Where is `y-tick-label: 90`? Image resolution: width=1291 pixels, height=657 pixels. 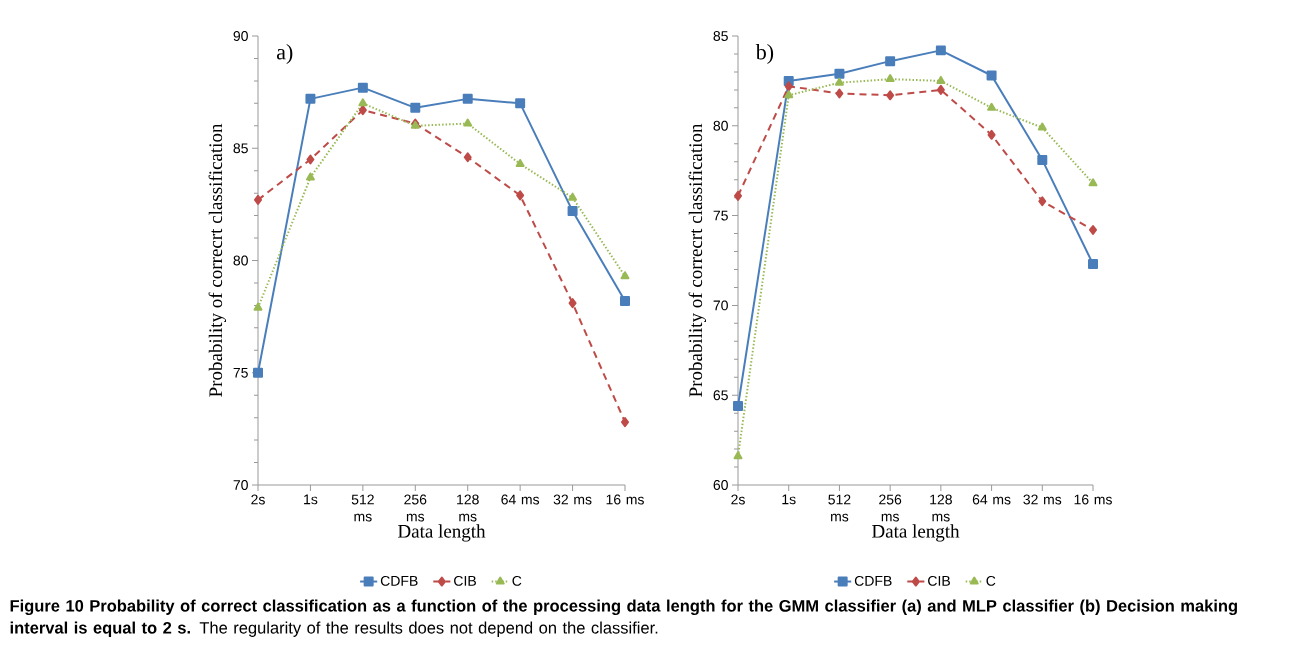 y-tick-label: 90 is located at coordinates (240, 36).